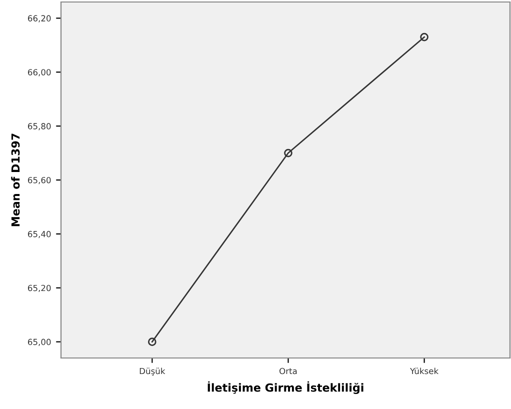 The height and width of the screenshot is (409, 511). I want to click on y-tick-label: 65,60, so click(39, 180).